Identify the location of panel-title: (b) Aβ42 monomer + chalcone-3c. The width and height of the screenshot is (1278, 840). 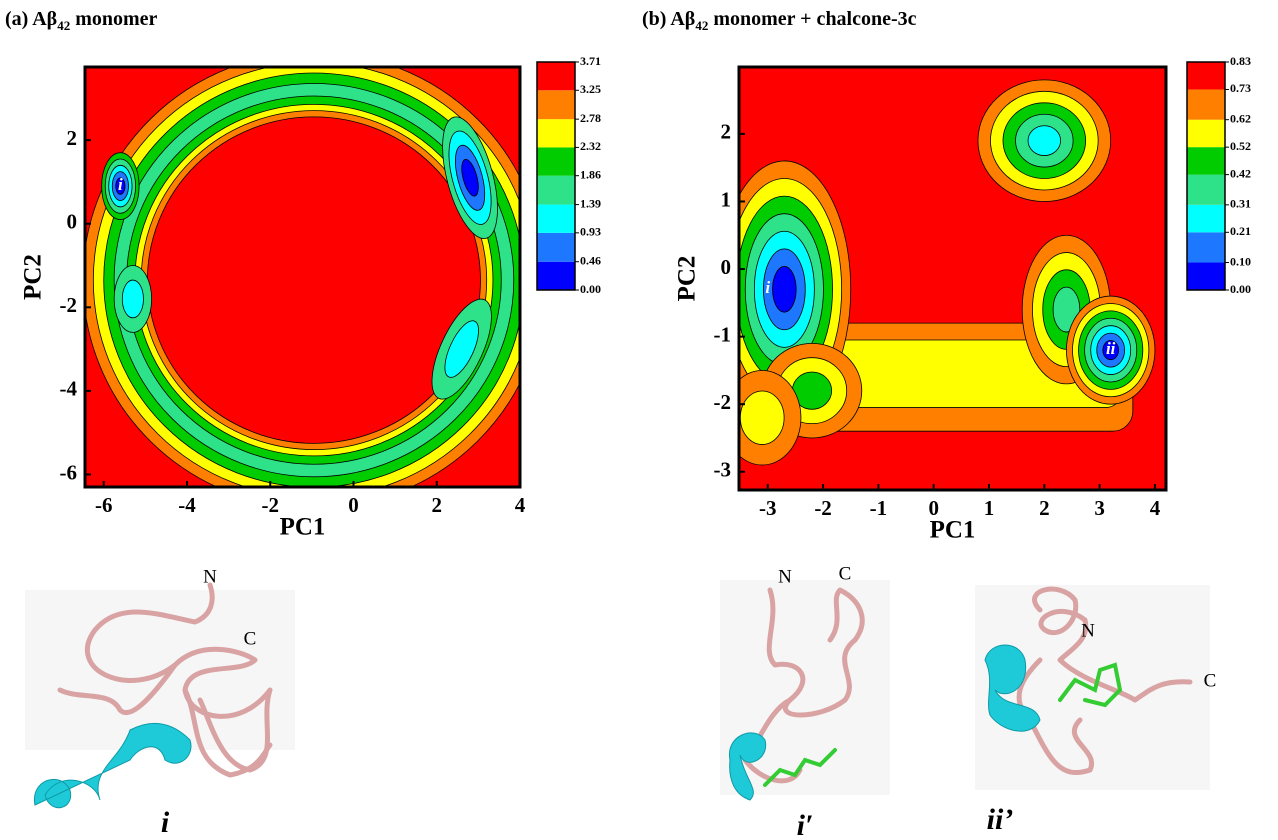
(779, 21).